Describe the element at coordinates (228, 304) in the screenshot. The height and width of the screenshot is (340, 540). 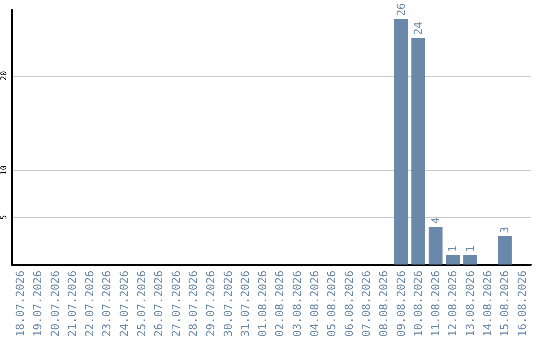
I see `x-tick-label: 30.07.2026` at that location.